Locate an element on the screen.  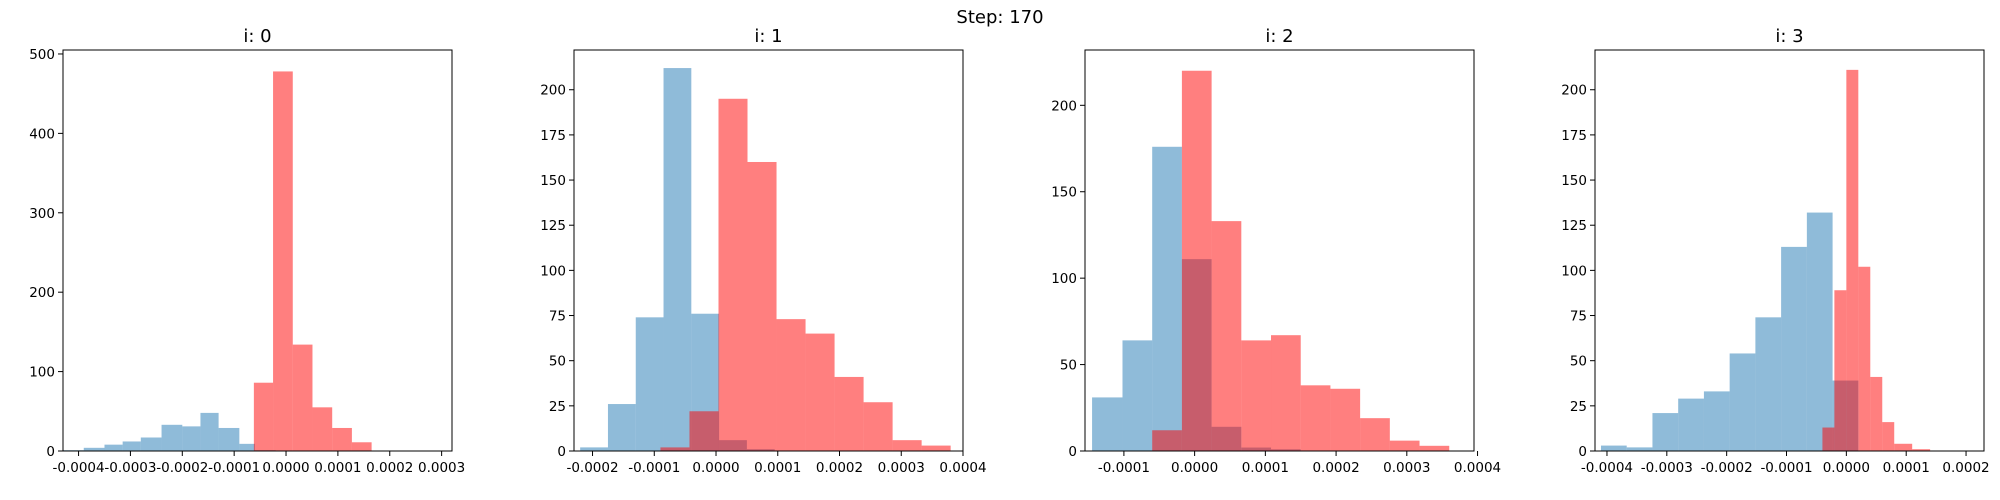
x-tick-label: 0.0004 is located at coordinates (962, 468).